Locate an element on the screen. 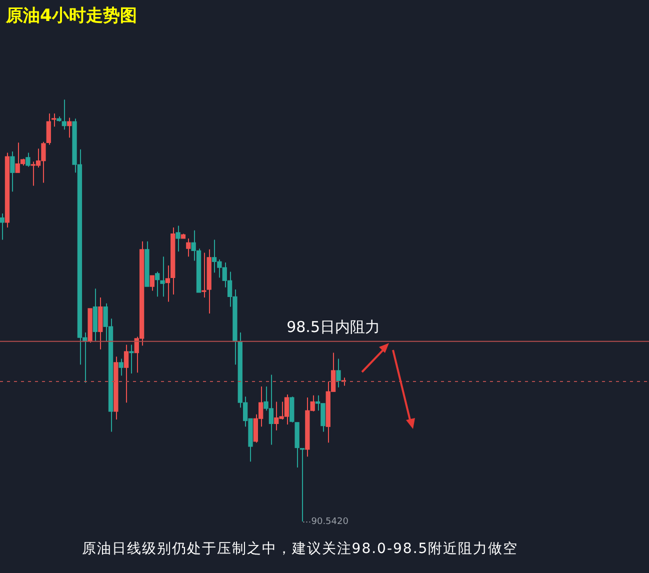  chart-title: 原油4小时走势图 is located at coordinates (71, 16).